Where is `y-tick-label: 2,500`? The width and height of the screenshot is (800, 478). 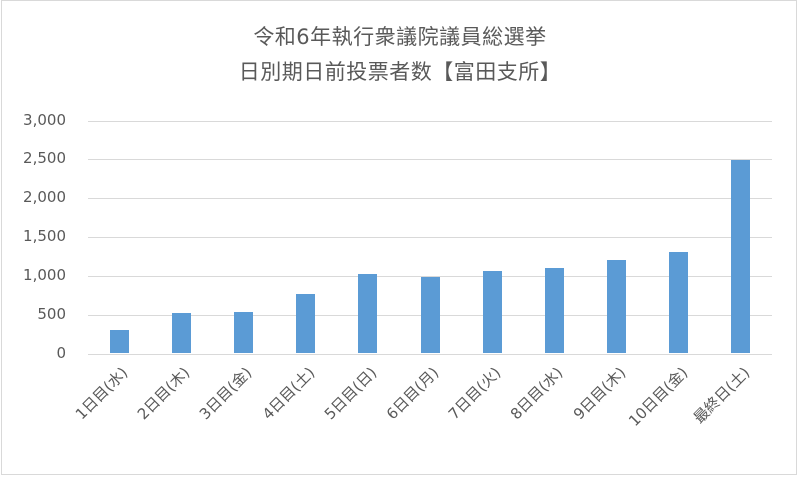
y-tick-label: 2,500 is located at coordinates (44, 158).